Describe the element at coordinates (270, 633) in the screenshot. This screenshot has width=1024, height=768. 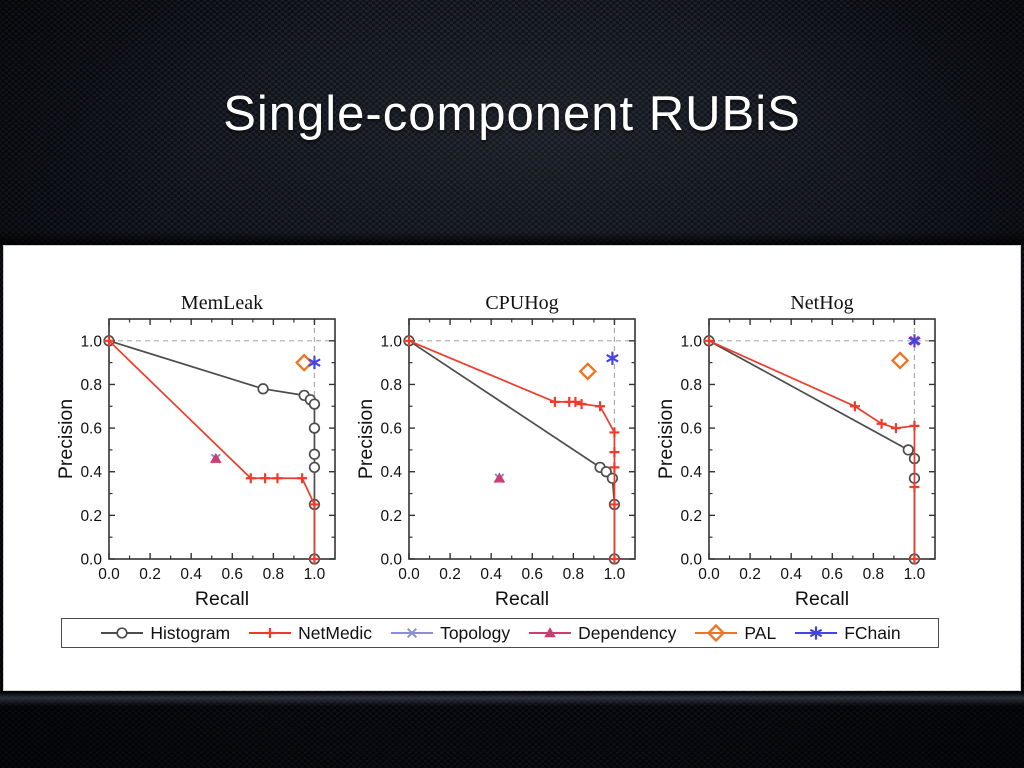
I see `plus-marker-icon` at that location.